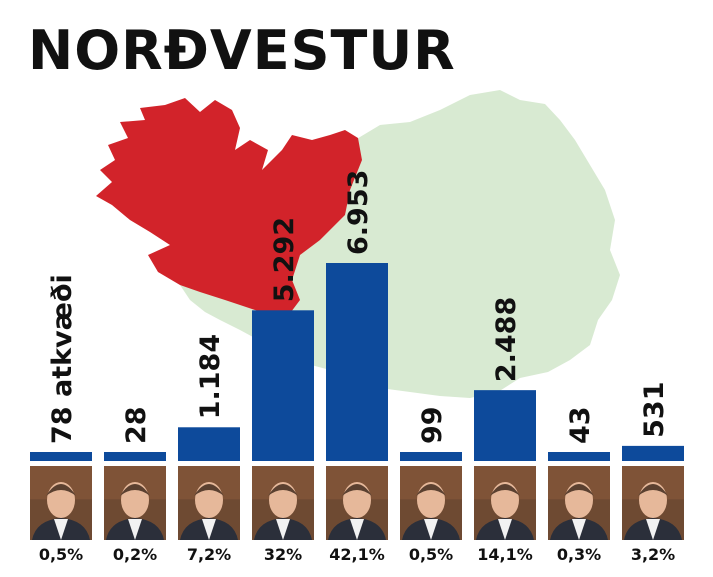  What do you see at coordinates (357, 554) in the screenshot?
I see `percent-label-4: 42,1%` at bounding box center [357, 554].